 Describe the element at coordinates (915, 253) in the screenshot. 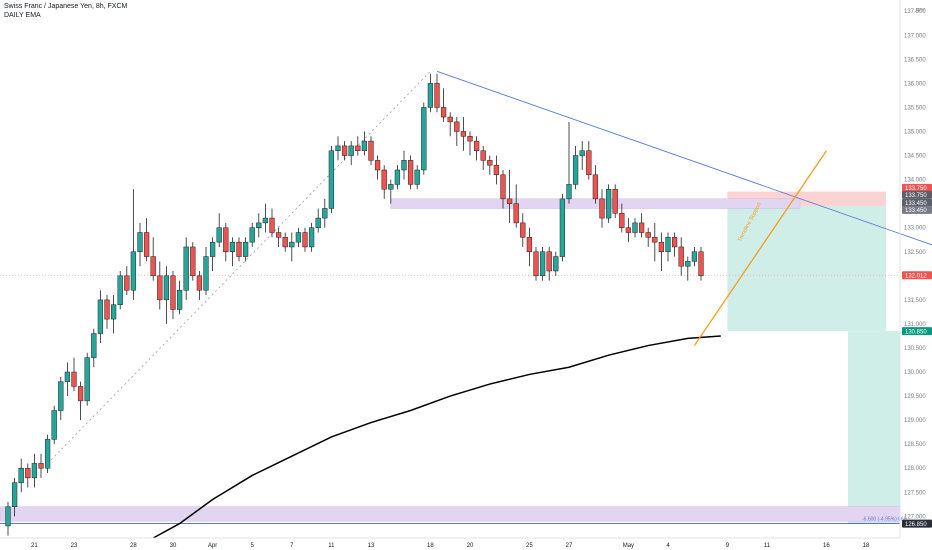

I see `price-tick-label: 132.500` at that location.